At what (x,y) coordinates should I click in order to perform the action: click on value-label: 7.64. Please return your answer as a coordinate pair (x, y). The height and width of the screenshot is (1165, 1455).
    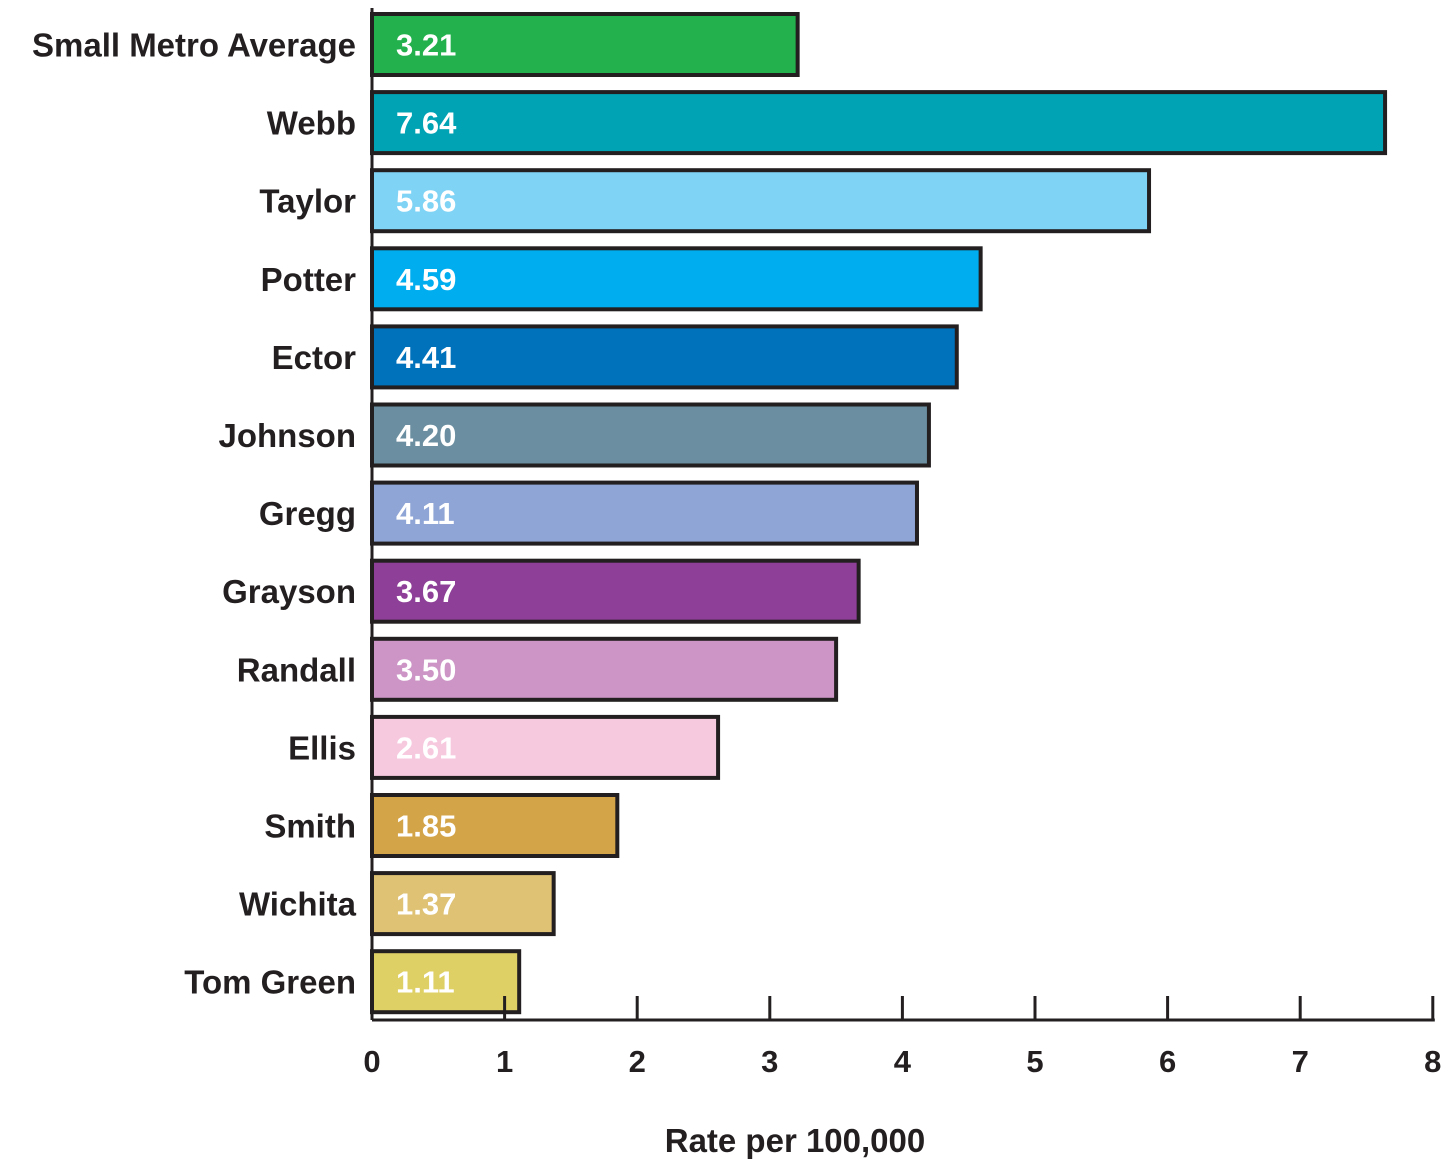
    Looking at the image, I should click on (426, 123).